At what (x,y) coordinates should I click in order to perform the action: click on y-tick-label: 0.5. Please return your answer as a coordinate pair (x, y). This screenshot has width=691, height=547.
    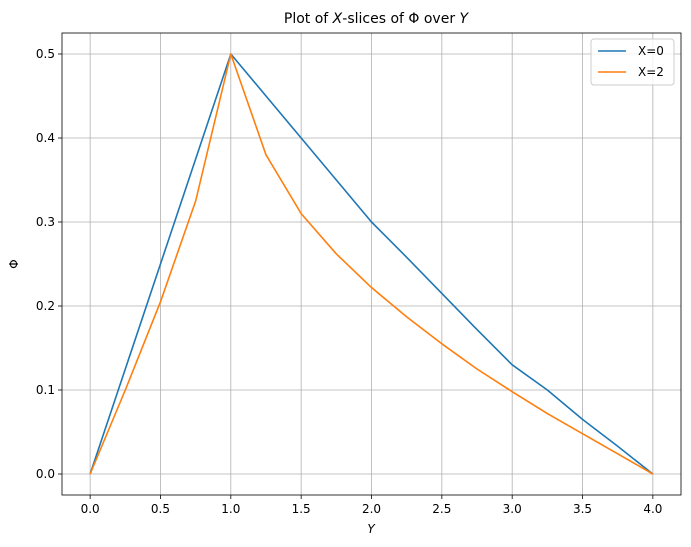
    Looking at the image, I should click on (45, 54).